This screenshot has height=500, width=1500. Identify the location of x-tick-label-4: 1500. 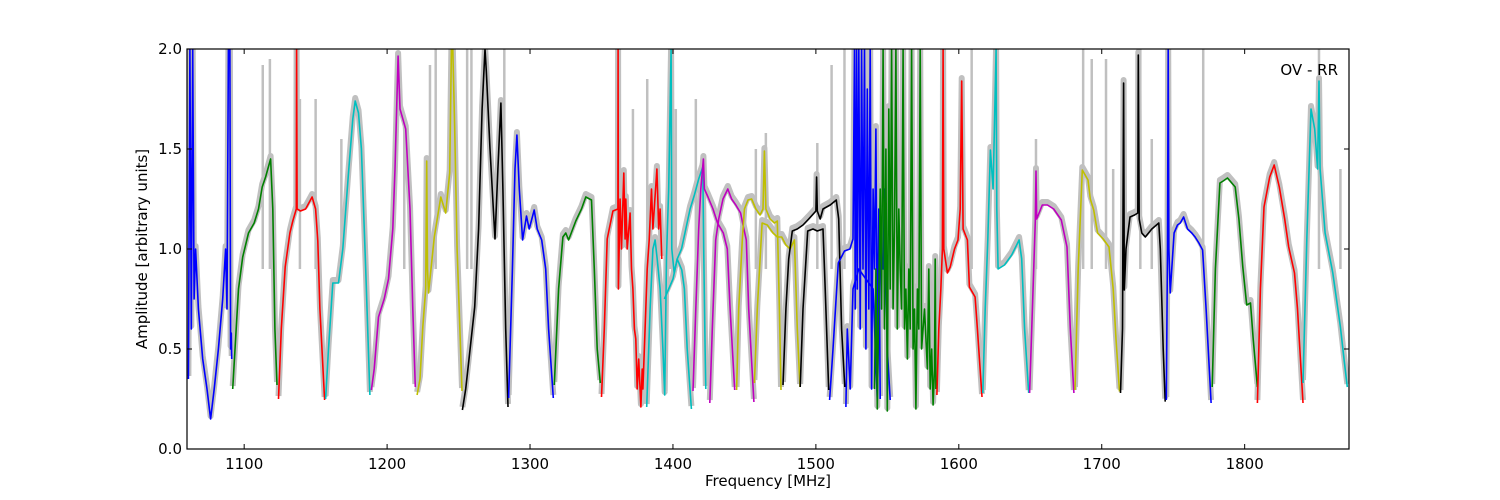
(816, 464).